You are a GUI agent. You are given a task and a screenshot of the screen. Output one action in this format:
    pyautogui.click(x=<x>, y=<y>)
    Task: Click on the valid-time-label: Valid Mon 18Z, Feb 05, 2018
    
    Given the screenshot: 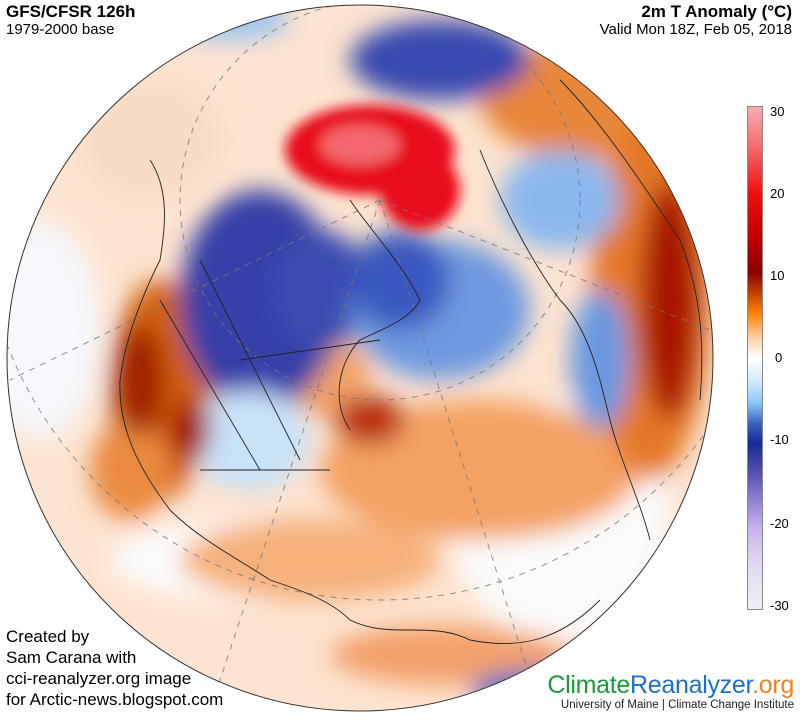 What is the action you would take?
    pyautogui.click(x=695, y=29)
    